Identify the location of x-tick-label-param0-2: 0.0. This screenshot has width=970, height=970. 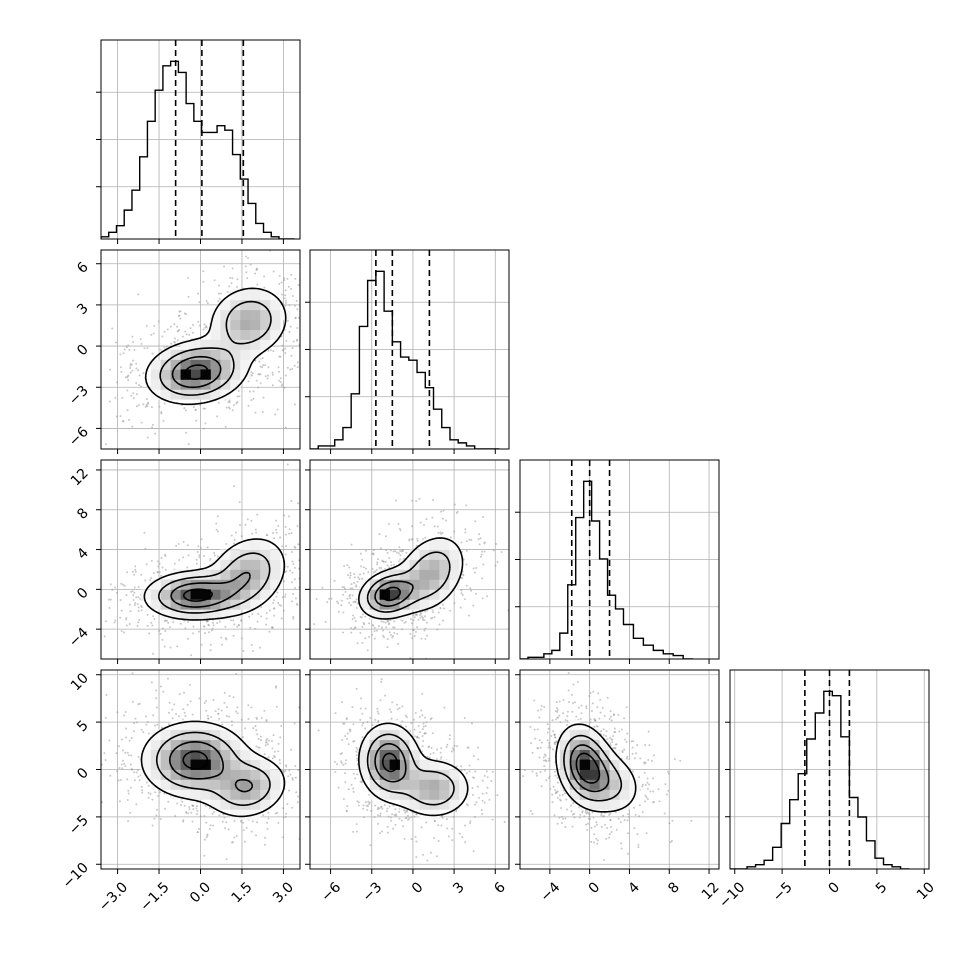
(200, 892).